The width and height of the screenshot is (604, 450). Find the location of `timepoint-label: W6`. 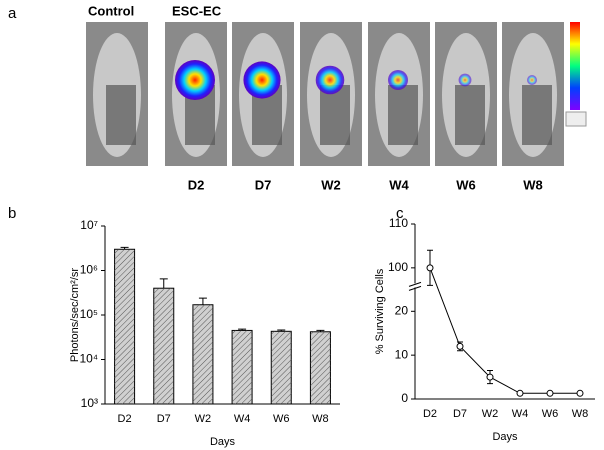

timepoint-label: W6 is located at coordinates (466, 184).